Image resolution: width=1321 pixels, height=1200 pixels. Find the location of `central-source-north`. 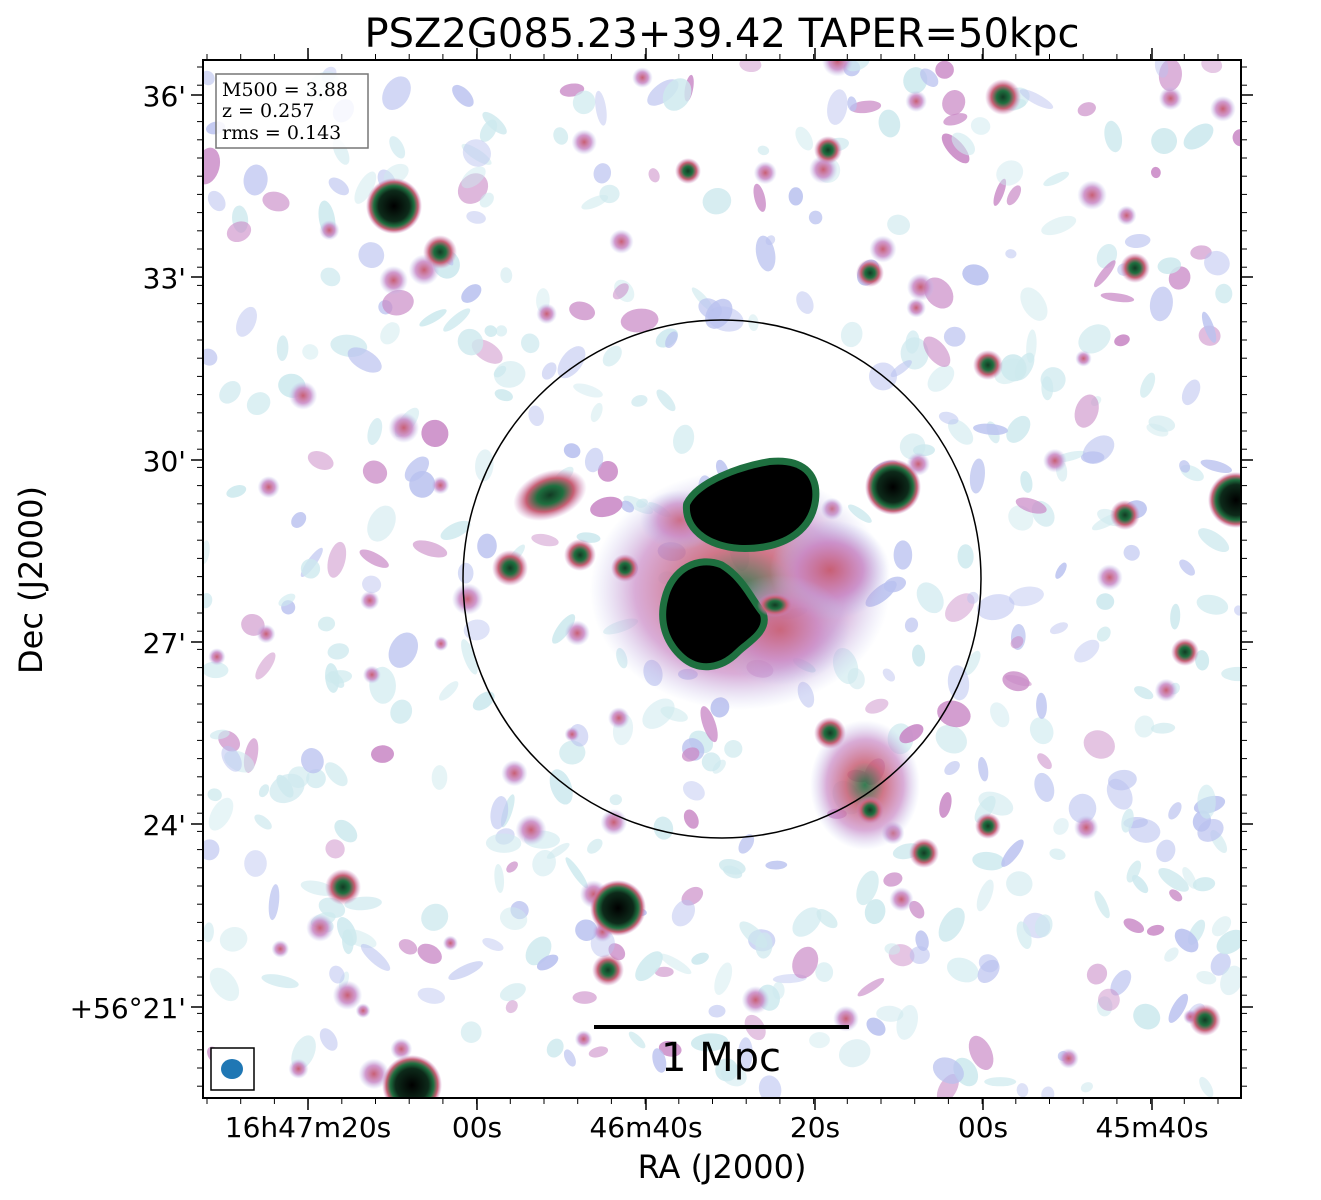

central-source-north is located at coordinates (751, 504).